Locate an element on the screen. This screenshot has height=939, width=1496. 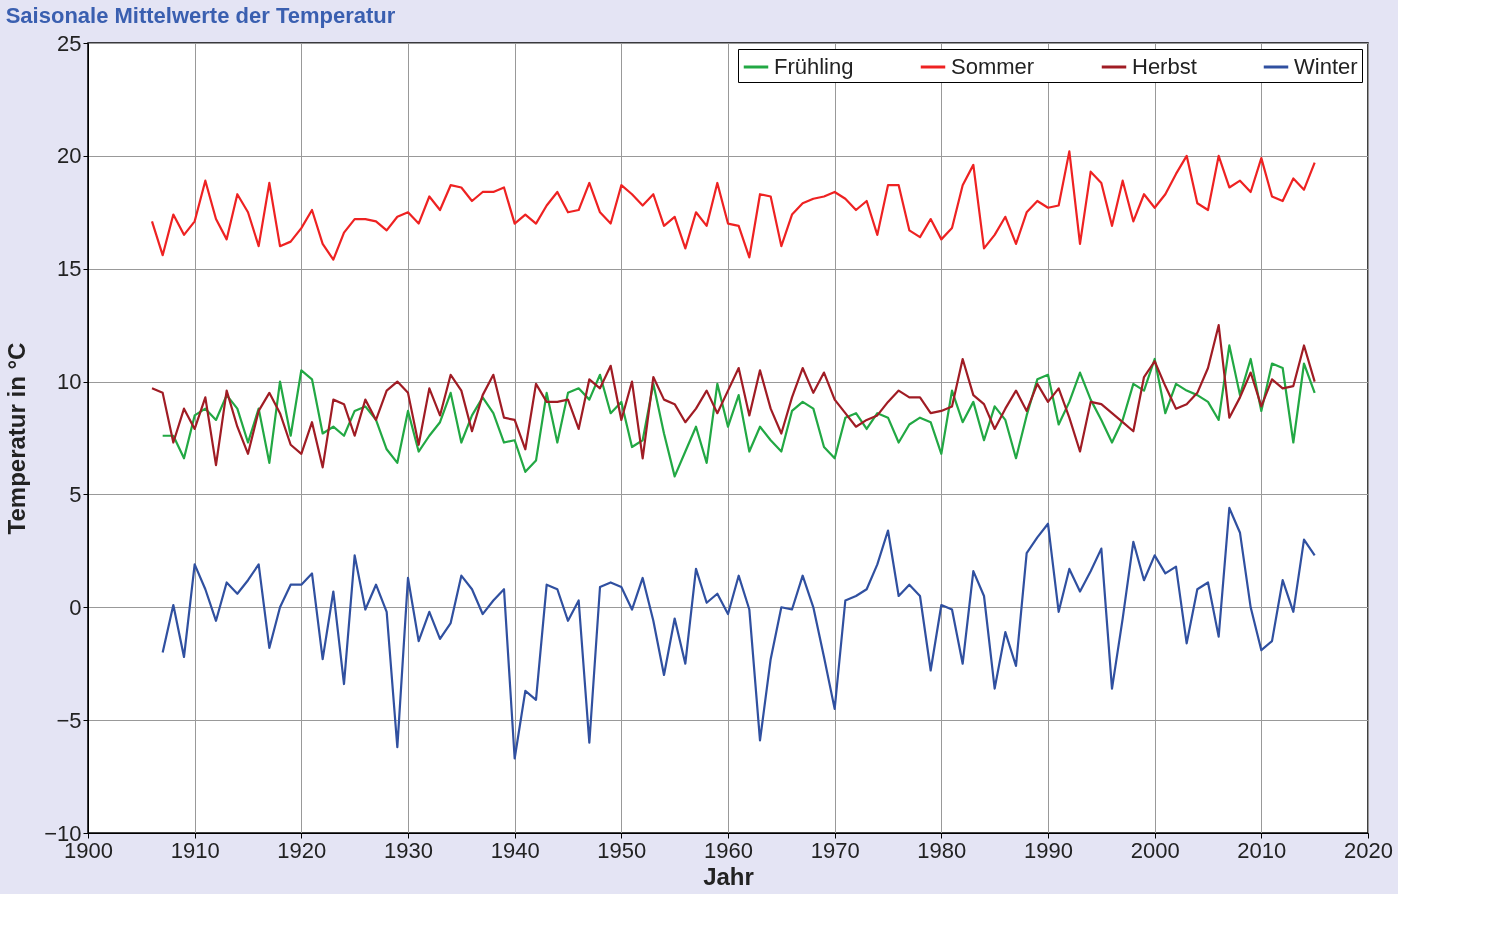
y-tick-label: 15 is located at coordinates (69, 269).